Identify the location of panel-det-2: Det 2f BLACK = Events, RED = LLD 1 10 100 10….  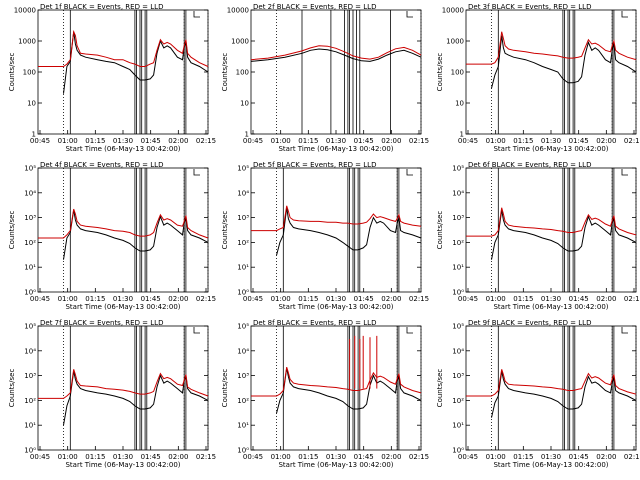
(325, 78).